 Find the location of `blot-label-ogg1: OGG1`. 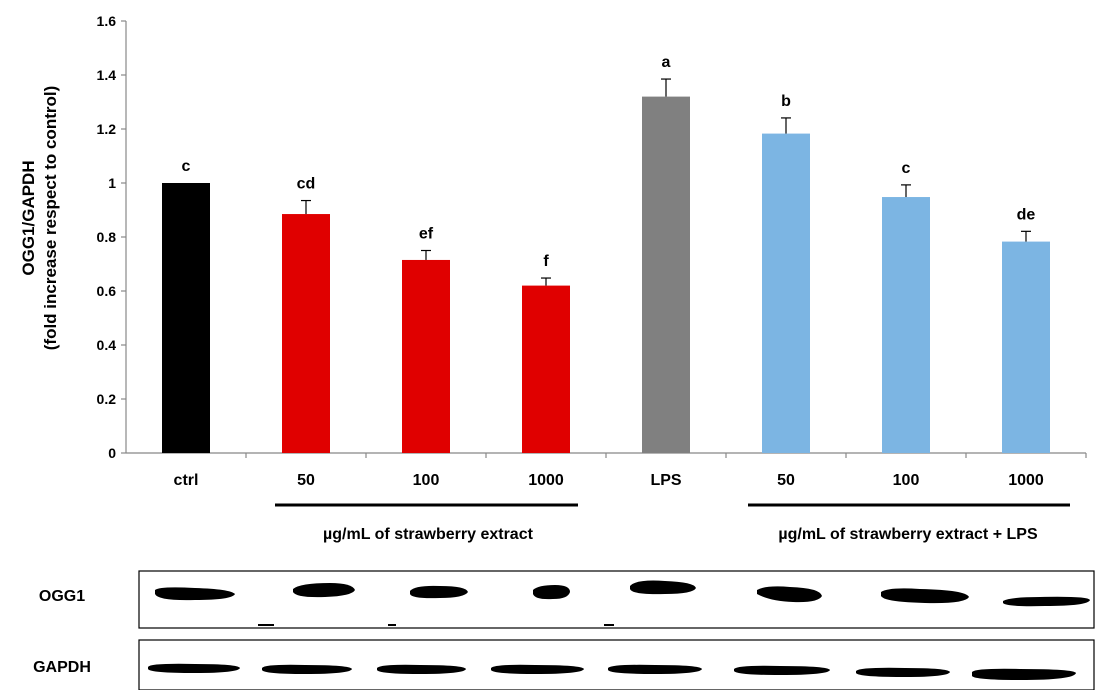

blot-label-ogg1: OGG1 is located at coordinates (62, 596).